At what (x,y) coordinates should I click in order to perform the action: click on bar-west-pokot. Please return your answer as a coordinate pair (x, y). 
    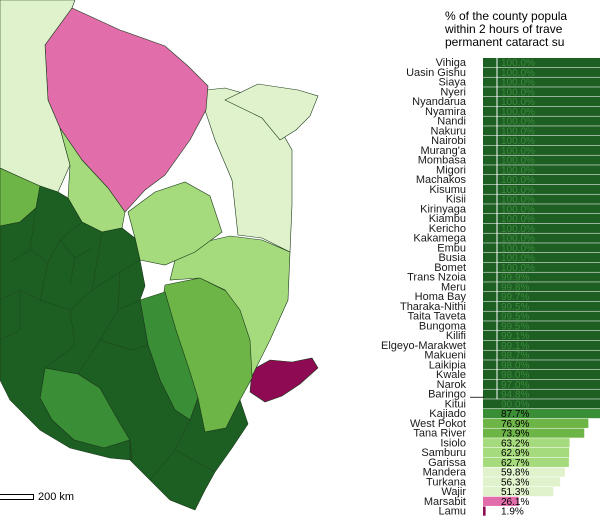
    Looking at the image, I should click on (536, 423).